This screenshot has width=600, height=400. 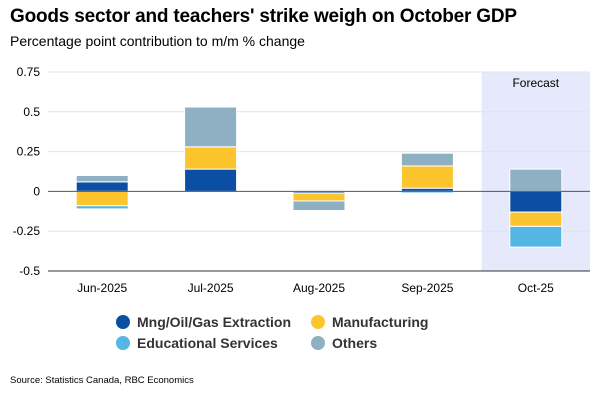 What do you see at coordinates (536, 288) in the screenshot?
I see `x-tick-label: Oct-25` at bounding box center [536, 288].